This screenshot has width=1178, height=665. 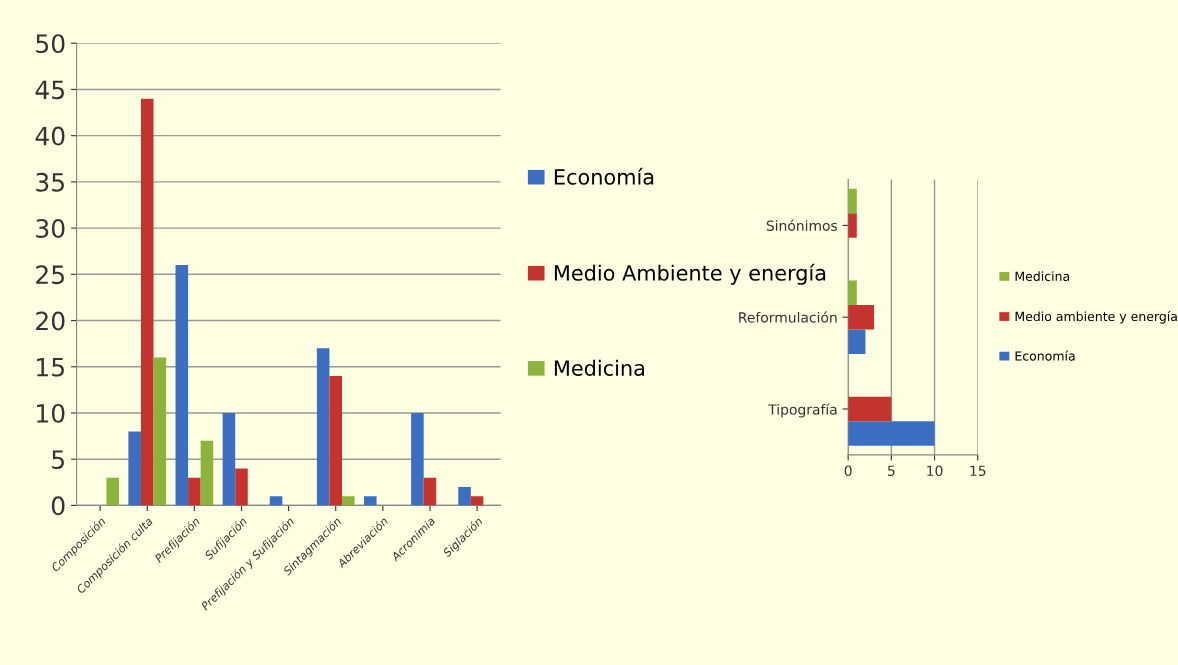 I want to click on y-tick-label: 20, so click(x=50, y=321).